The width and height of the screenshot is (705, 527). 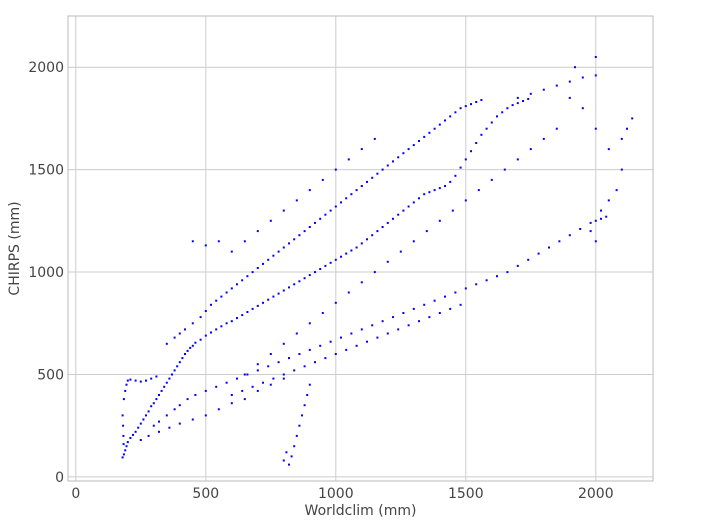 What do you see at coordinates (205, 494) in the screenshot?
I see `x-tick-label-1: 500` at bounding box center [205, 494].